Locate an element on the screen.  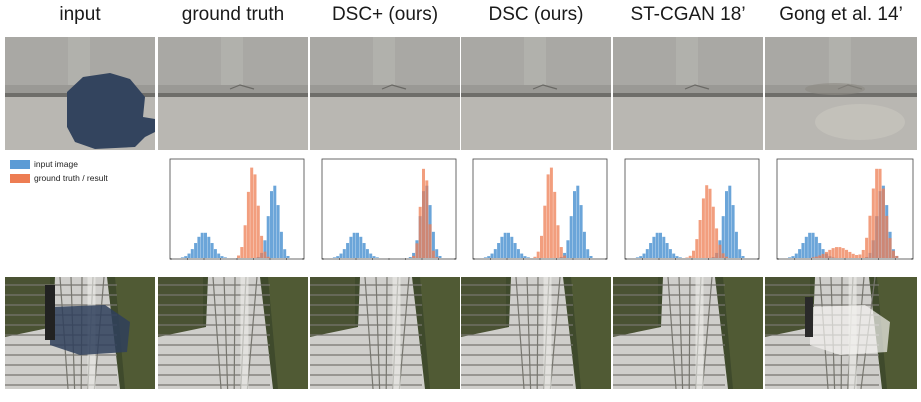
pavement-photo-gong is located at coordinates (841, 93).